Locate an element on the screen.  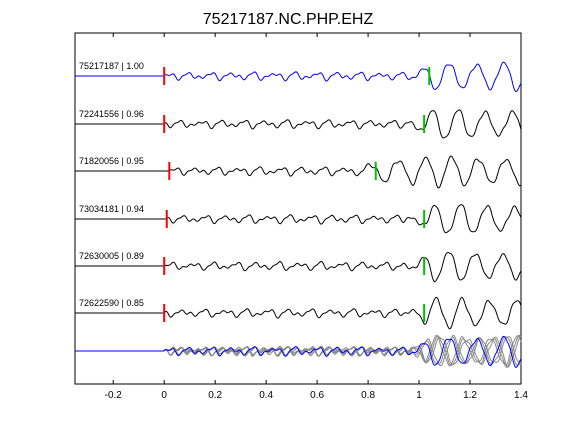
x-tick-label: 1.2 is located at coordinates (470, 395).